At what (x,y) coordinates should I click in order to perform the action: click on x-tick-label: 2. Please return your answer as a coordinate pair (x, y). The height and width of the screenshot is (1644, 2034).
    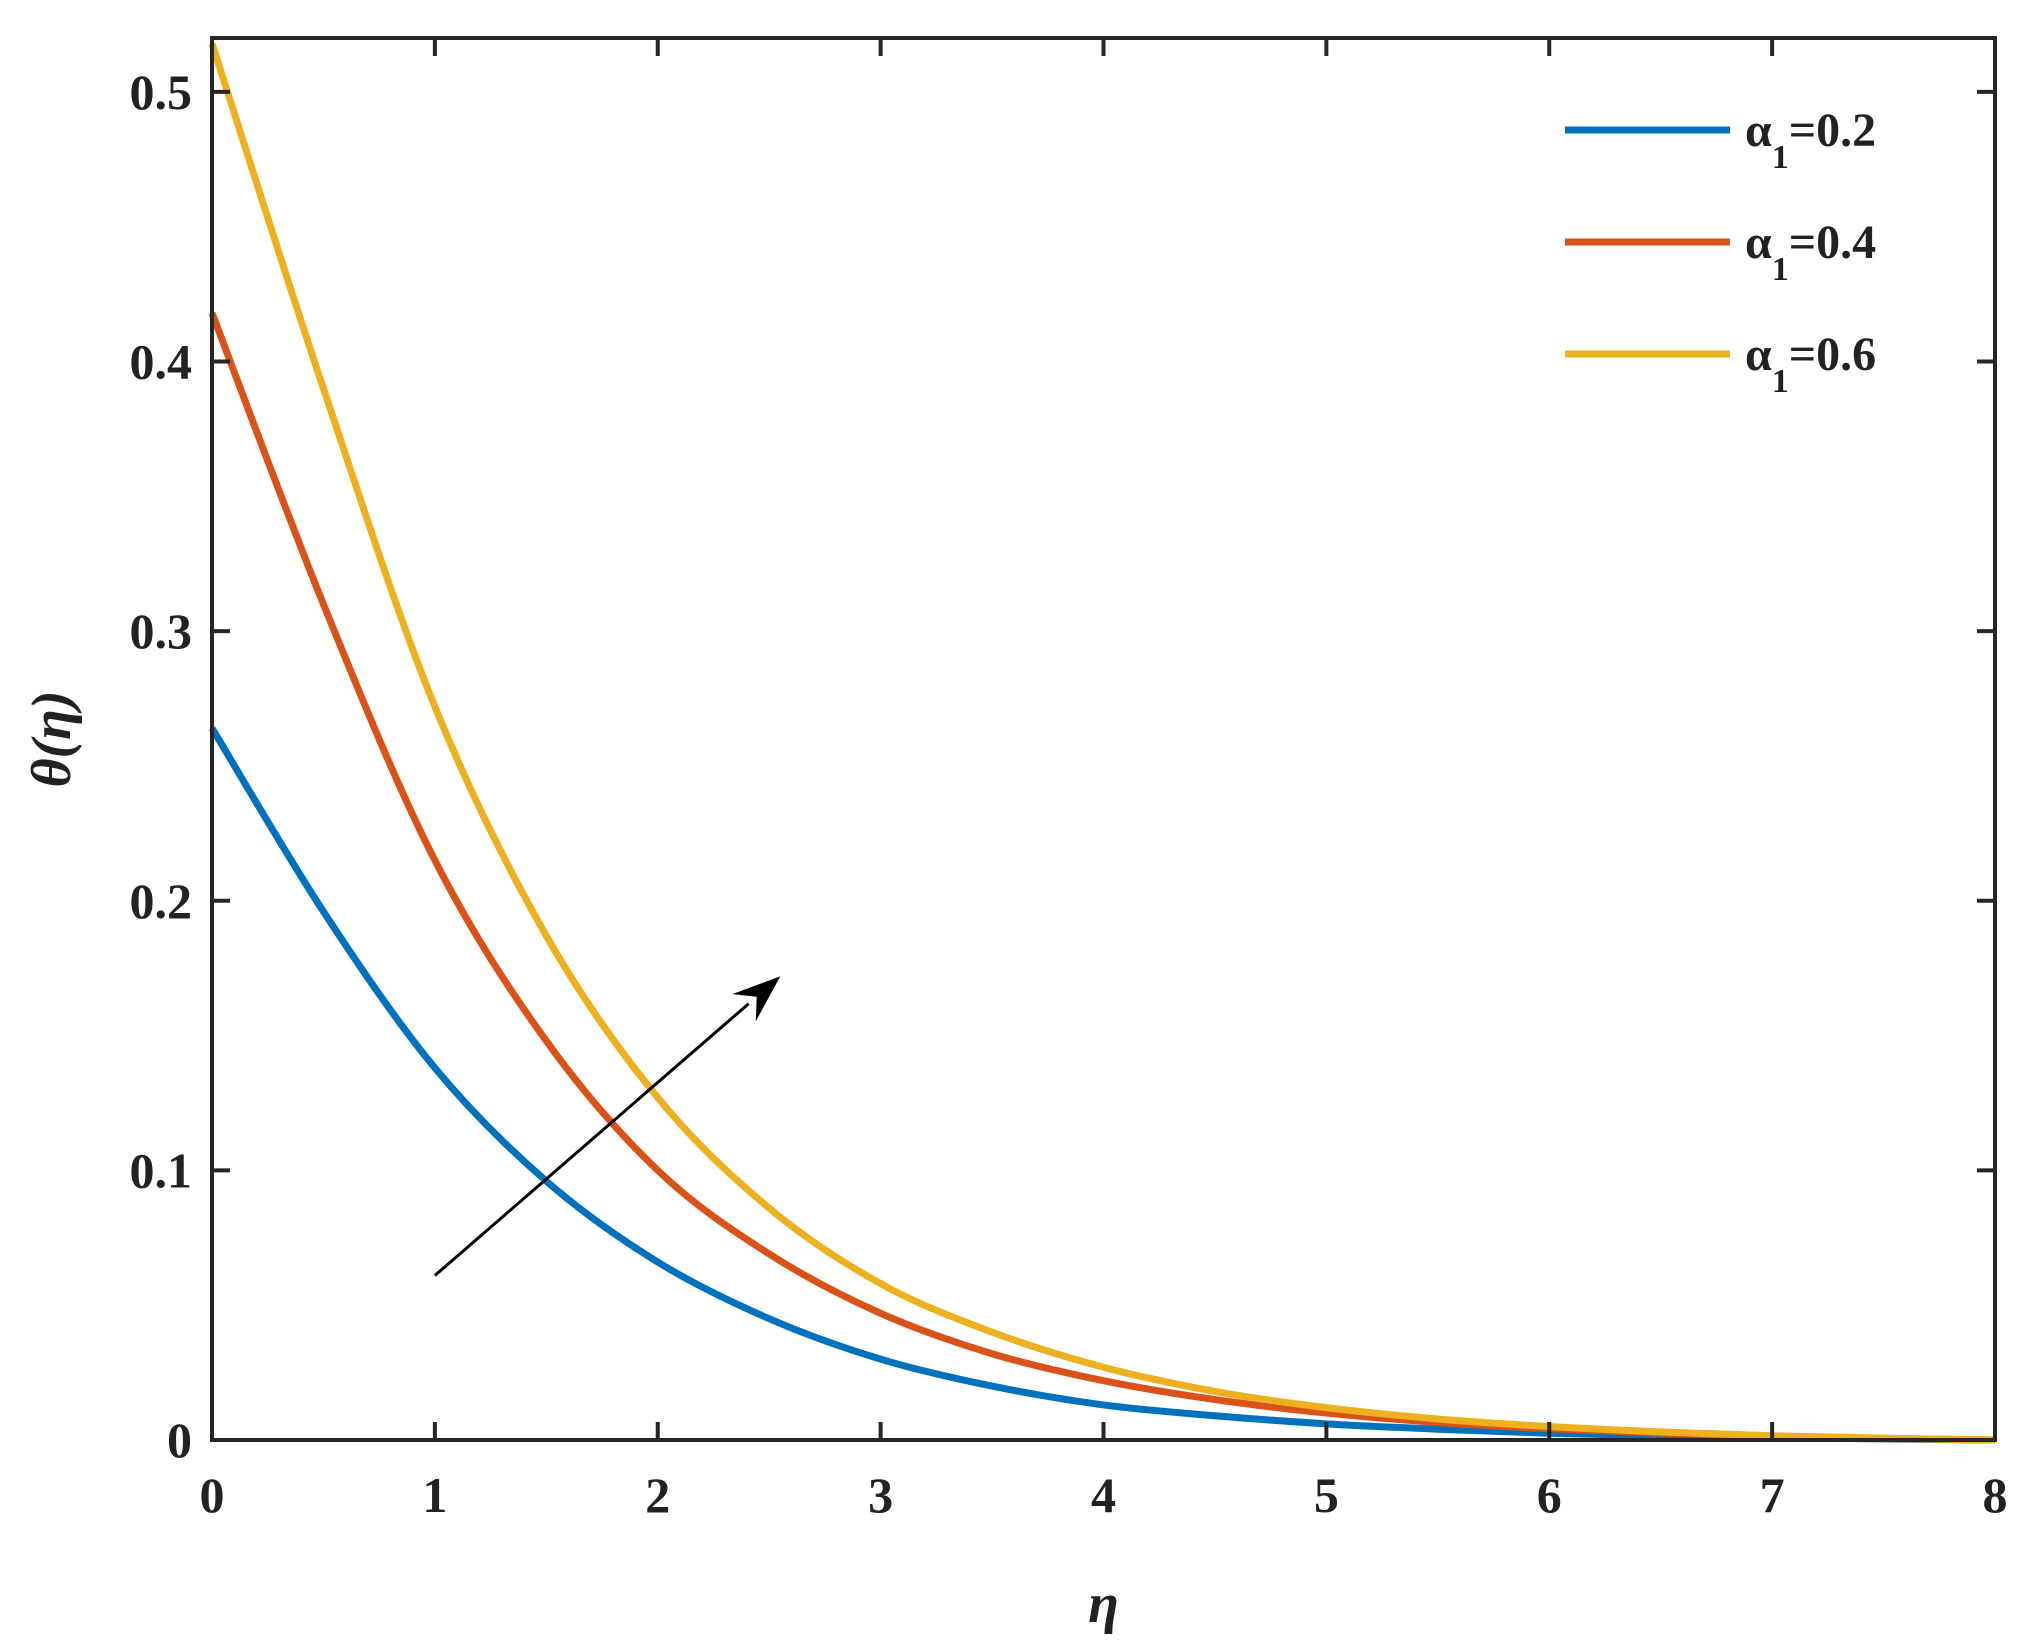
    Looking at the image, I should click on (657, 1495).